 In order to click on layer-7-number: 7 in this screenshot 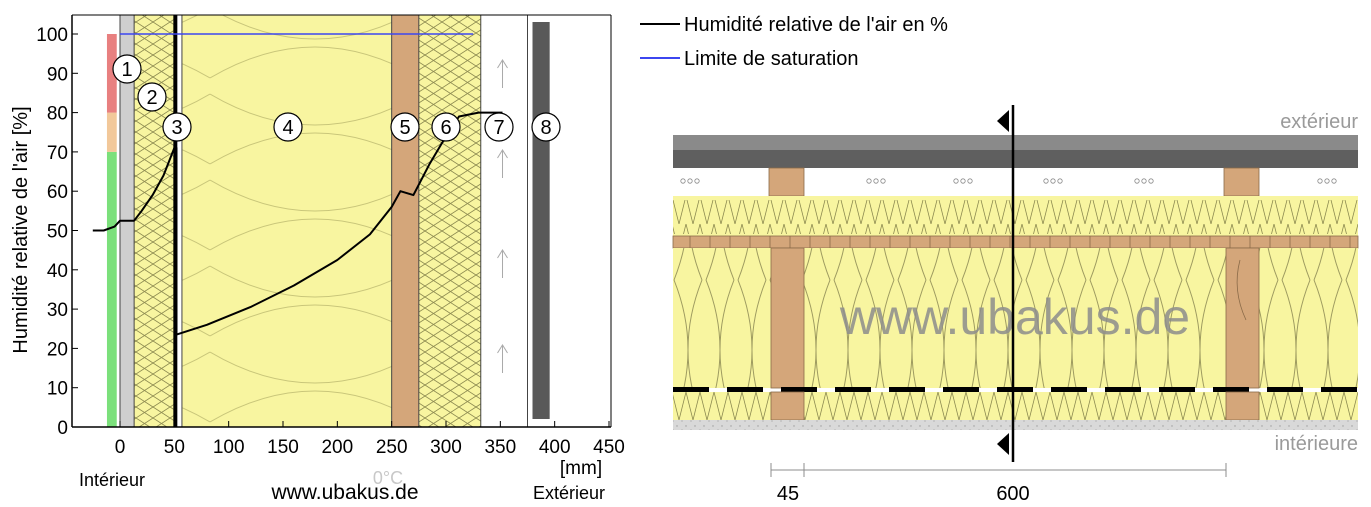, I will do `click(498, 128)`.